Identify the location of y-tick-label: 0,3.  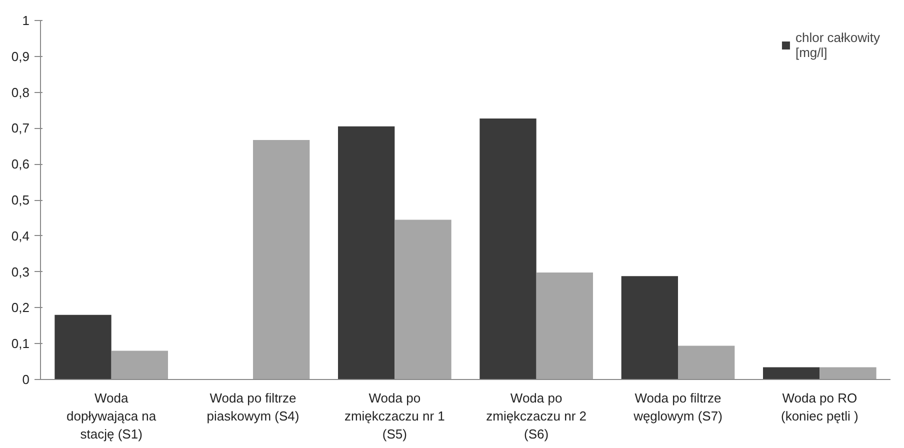
(20, 272).